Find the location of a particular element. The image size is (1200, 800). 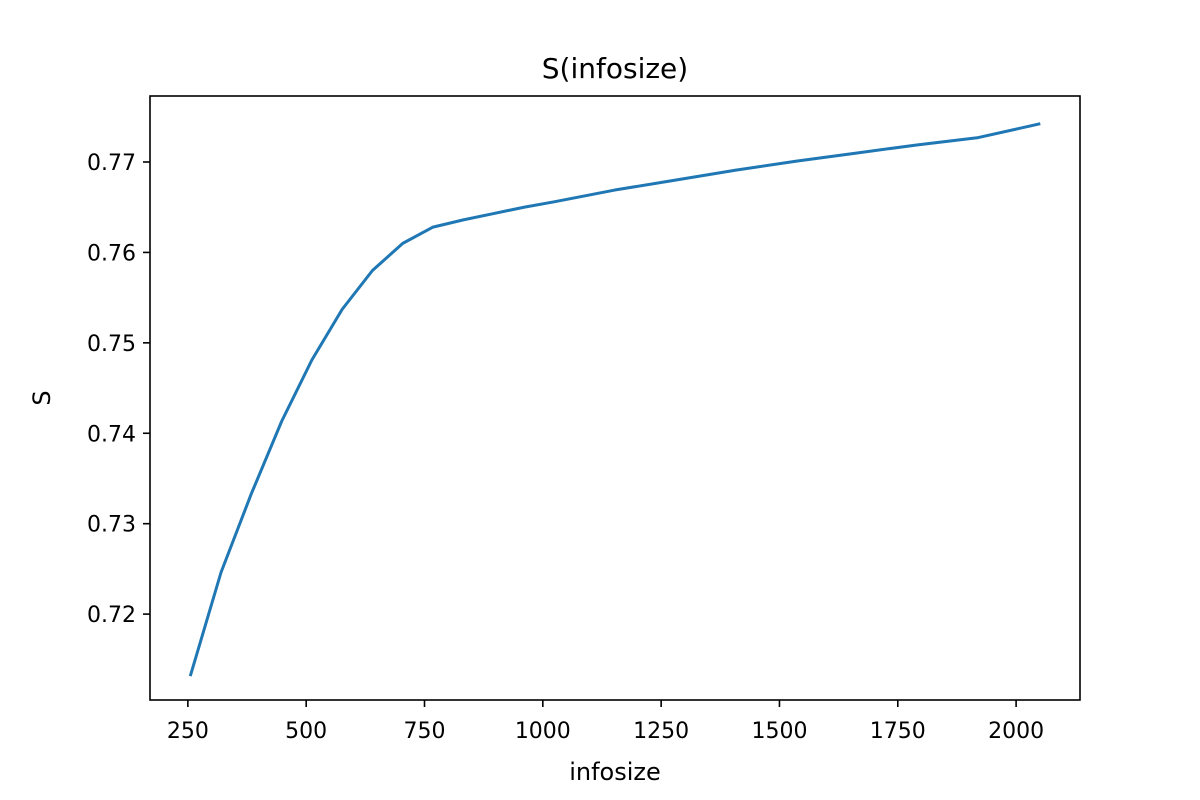

y-tick-label: 0.72 is located at coordinates (111, 615).